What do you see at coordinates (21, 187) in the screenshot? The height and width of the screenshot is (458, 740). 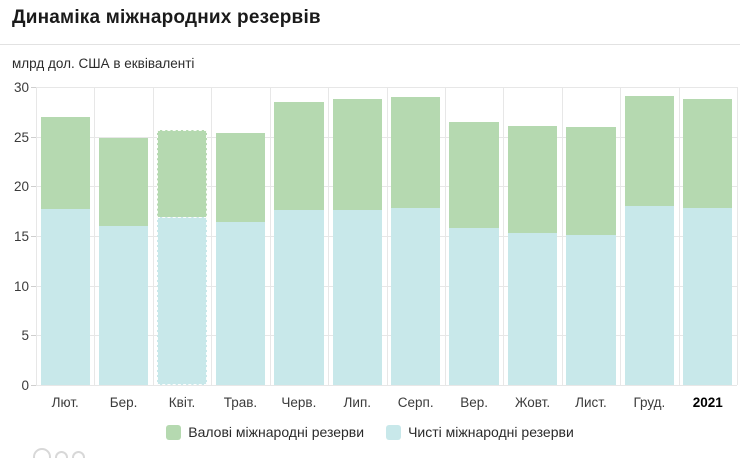 I see `y-axis-label: 20` at bounding box center [21, 187].